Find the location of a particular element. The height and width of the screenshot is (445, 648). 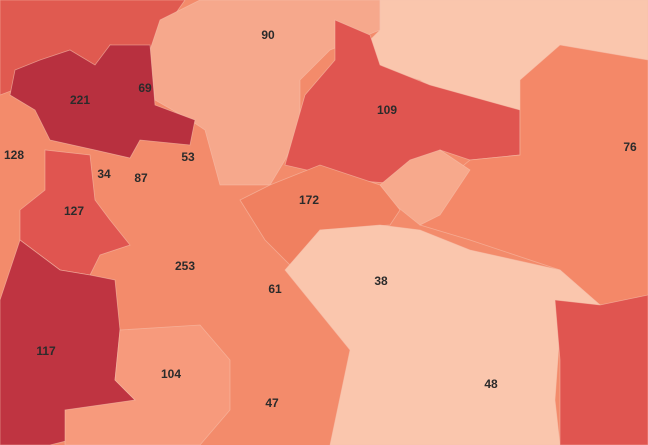

region-label: 90 is located at coordinates (268, 35).